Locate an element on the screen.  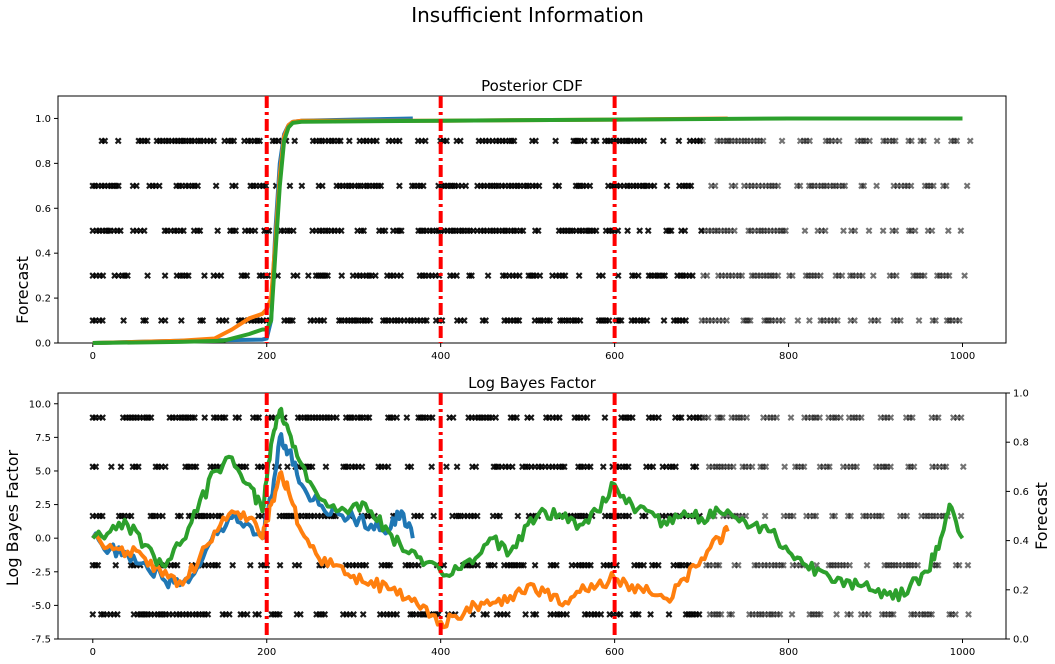
x-tick-label: 200 is located at coordinates (266, 652).